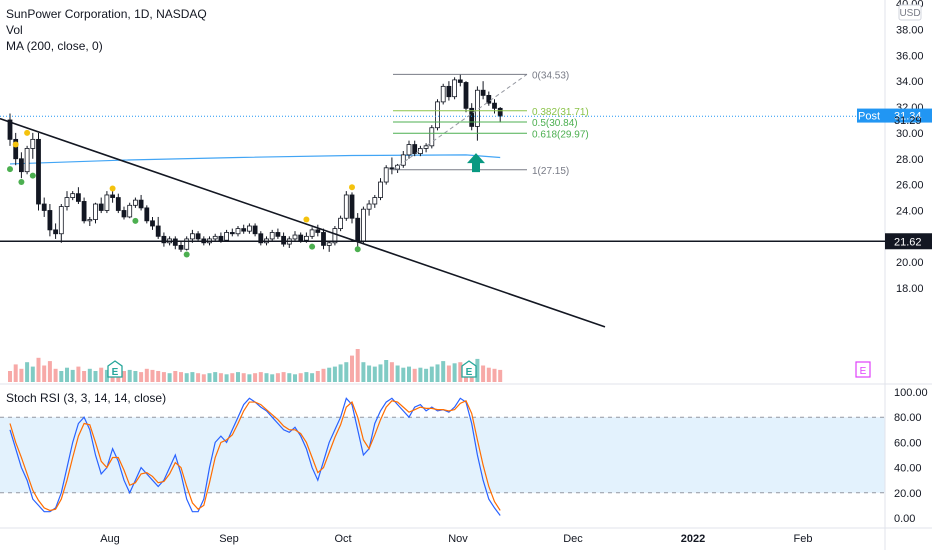 This screenshot has width=932, height=550. Describe the element at coordinates (910, 12) in the screenshot. I see `currency-badge: USD` at that location.